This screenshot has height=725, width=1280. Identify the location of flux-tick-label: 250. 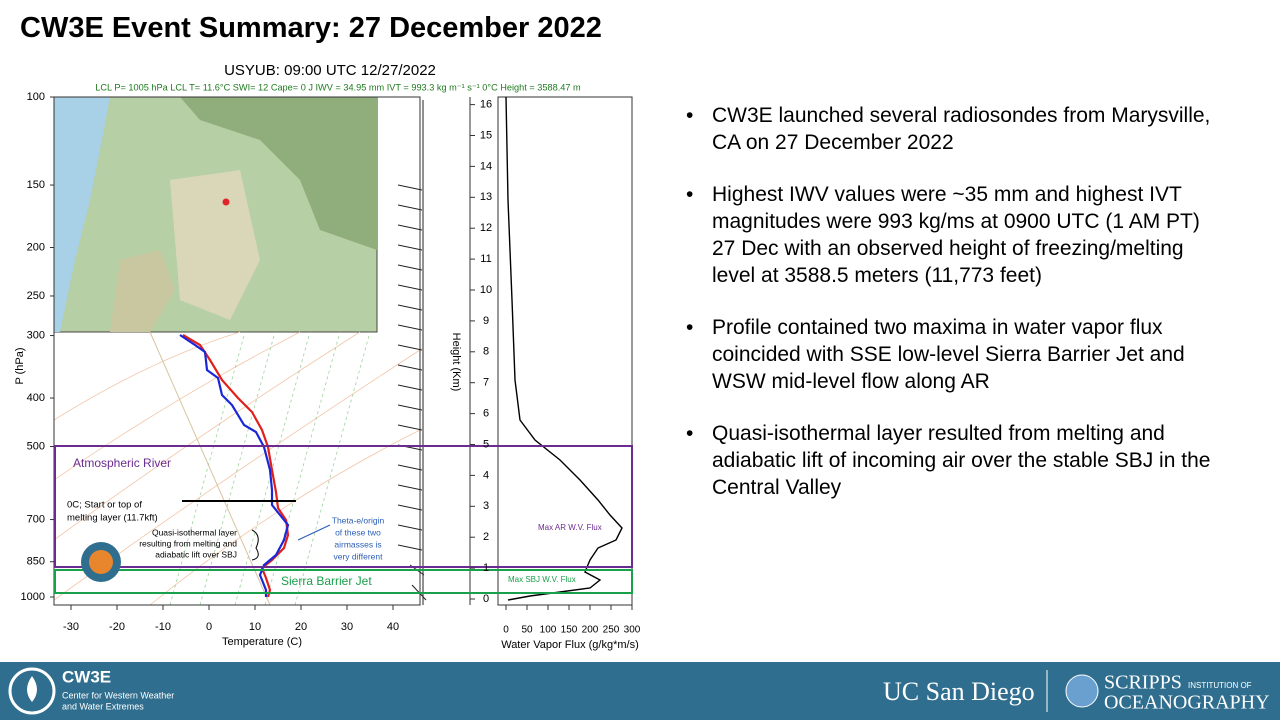
(611, 630).